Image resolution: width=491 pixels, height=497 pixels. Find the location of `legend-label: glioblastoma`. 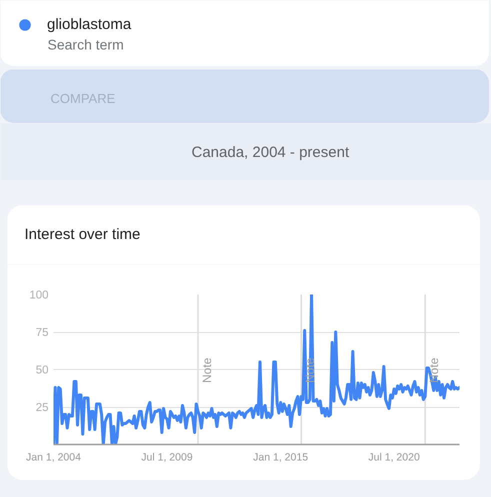

legend-label: glioblastoma is located at coordinates (89, 24).